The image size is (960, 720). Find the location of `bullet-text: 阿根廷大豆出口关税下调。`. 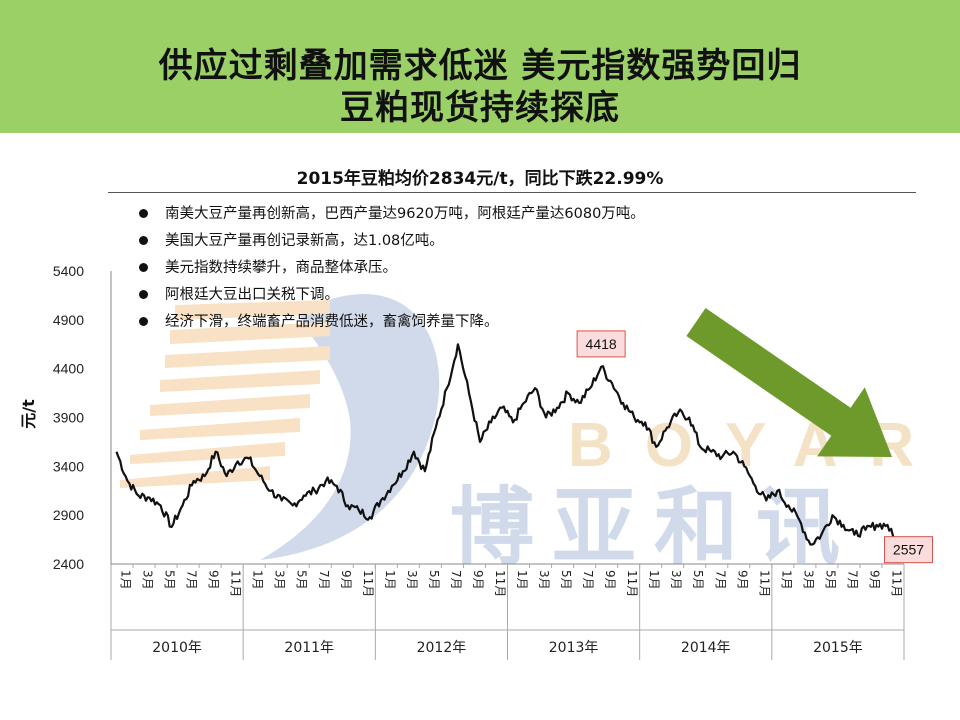

bullet-text: 阿根廷大豆出口关税下调。 is located at coordinates (252, 295).